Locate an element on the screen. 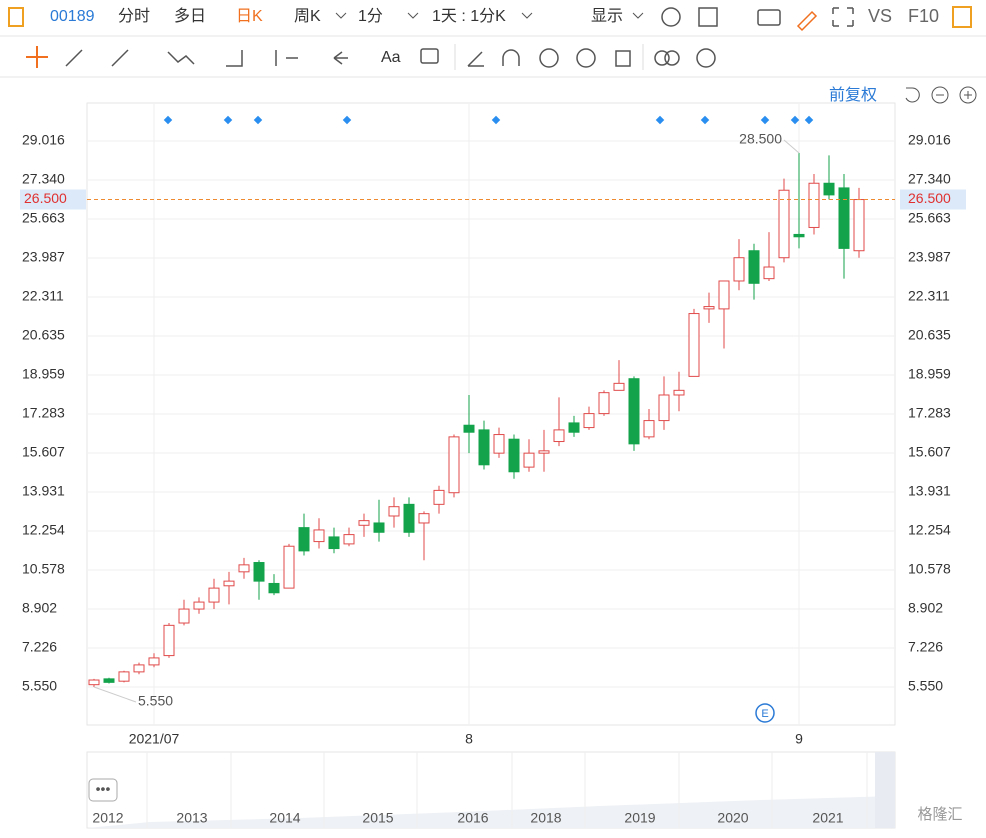 The width and height of the screenshot is (986, 838). y-tick-label-right: 23.987 is located at coordinates (929, 257).